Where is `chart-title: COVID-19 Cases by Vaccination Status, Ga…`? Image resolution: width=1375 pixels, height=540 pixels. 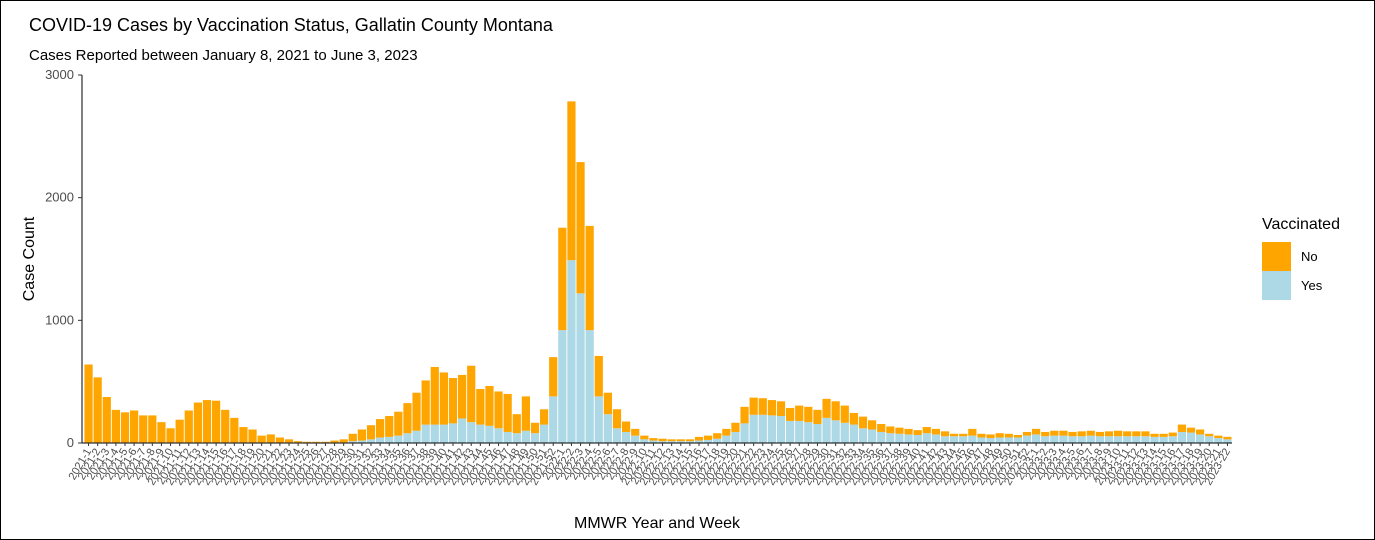
chart-title: COVID-19 Cases by Vaccination Status, Ga… is located at coordinates (291, 25).